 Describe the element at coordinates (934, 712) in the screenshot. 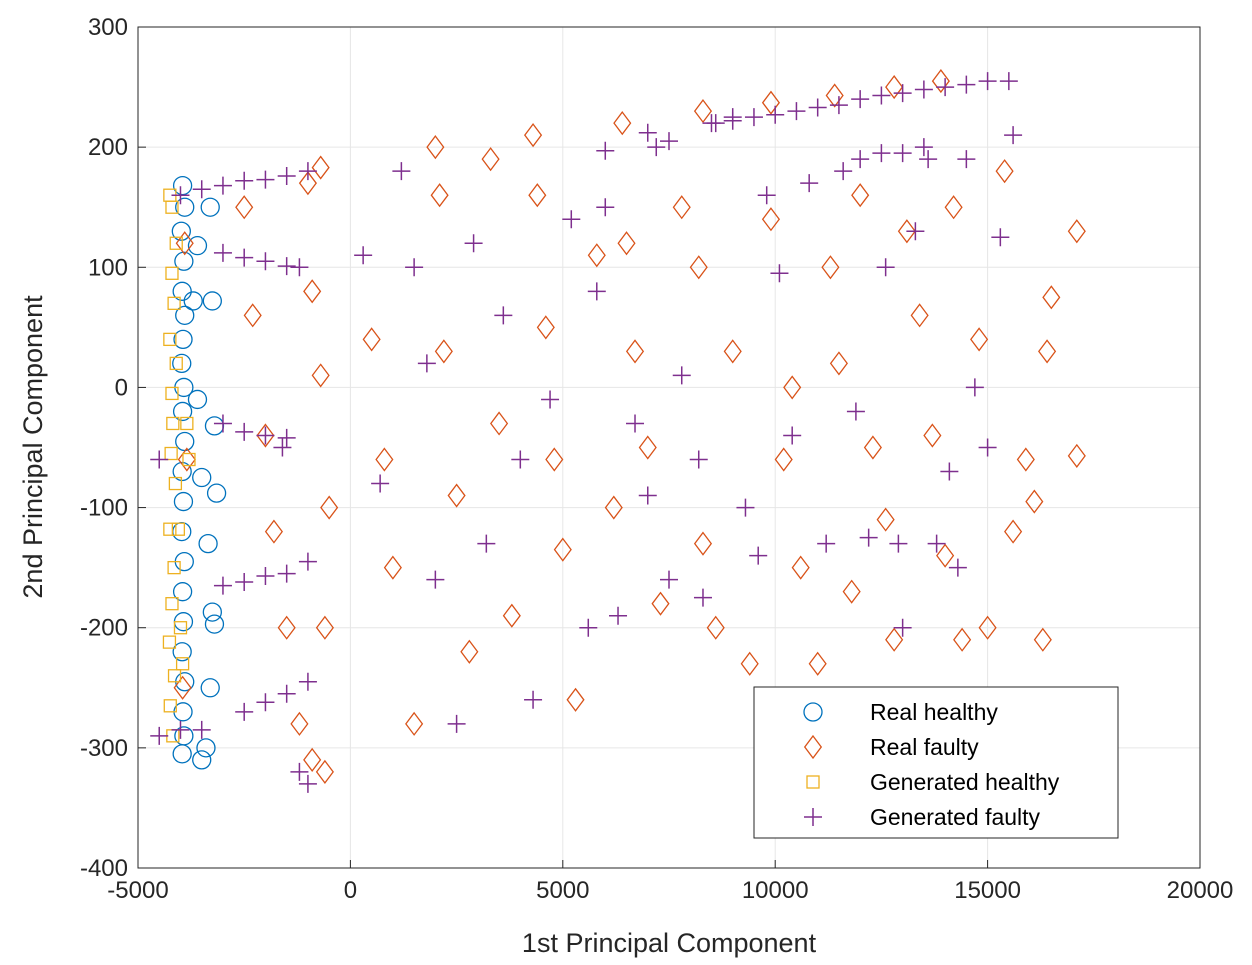

I see `legend-label-real-healthy: Real healthy` at that location.